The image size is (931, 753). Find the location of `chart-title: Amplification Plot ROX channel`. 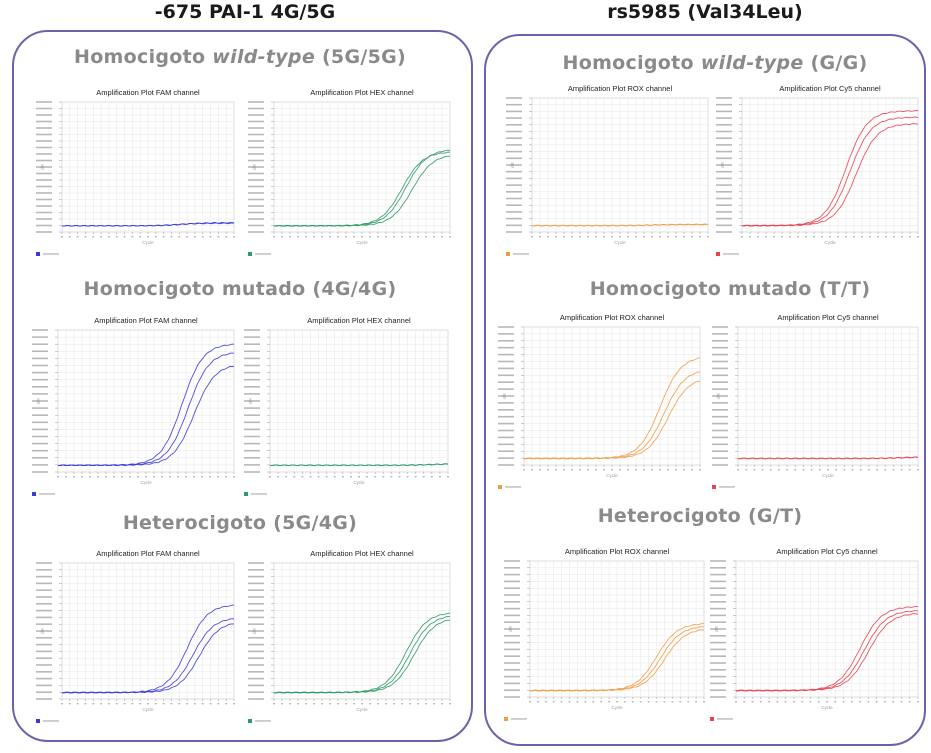

chart-title: Amplification Plot ROX channel is located at coordinates (620, 88).